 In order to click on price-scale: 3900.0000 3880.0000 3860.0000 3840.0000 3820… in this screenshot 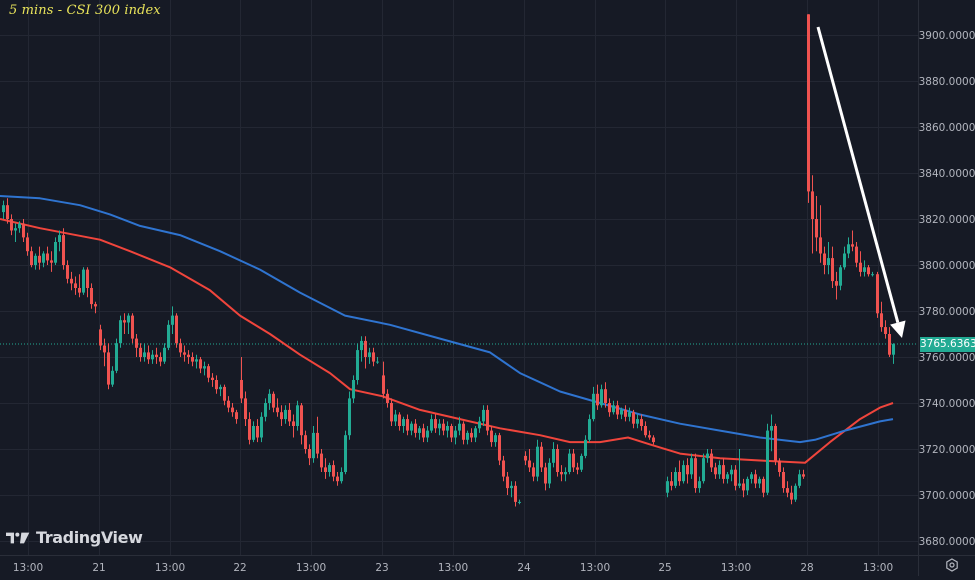, I will do `click(947, 289)`.